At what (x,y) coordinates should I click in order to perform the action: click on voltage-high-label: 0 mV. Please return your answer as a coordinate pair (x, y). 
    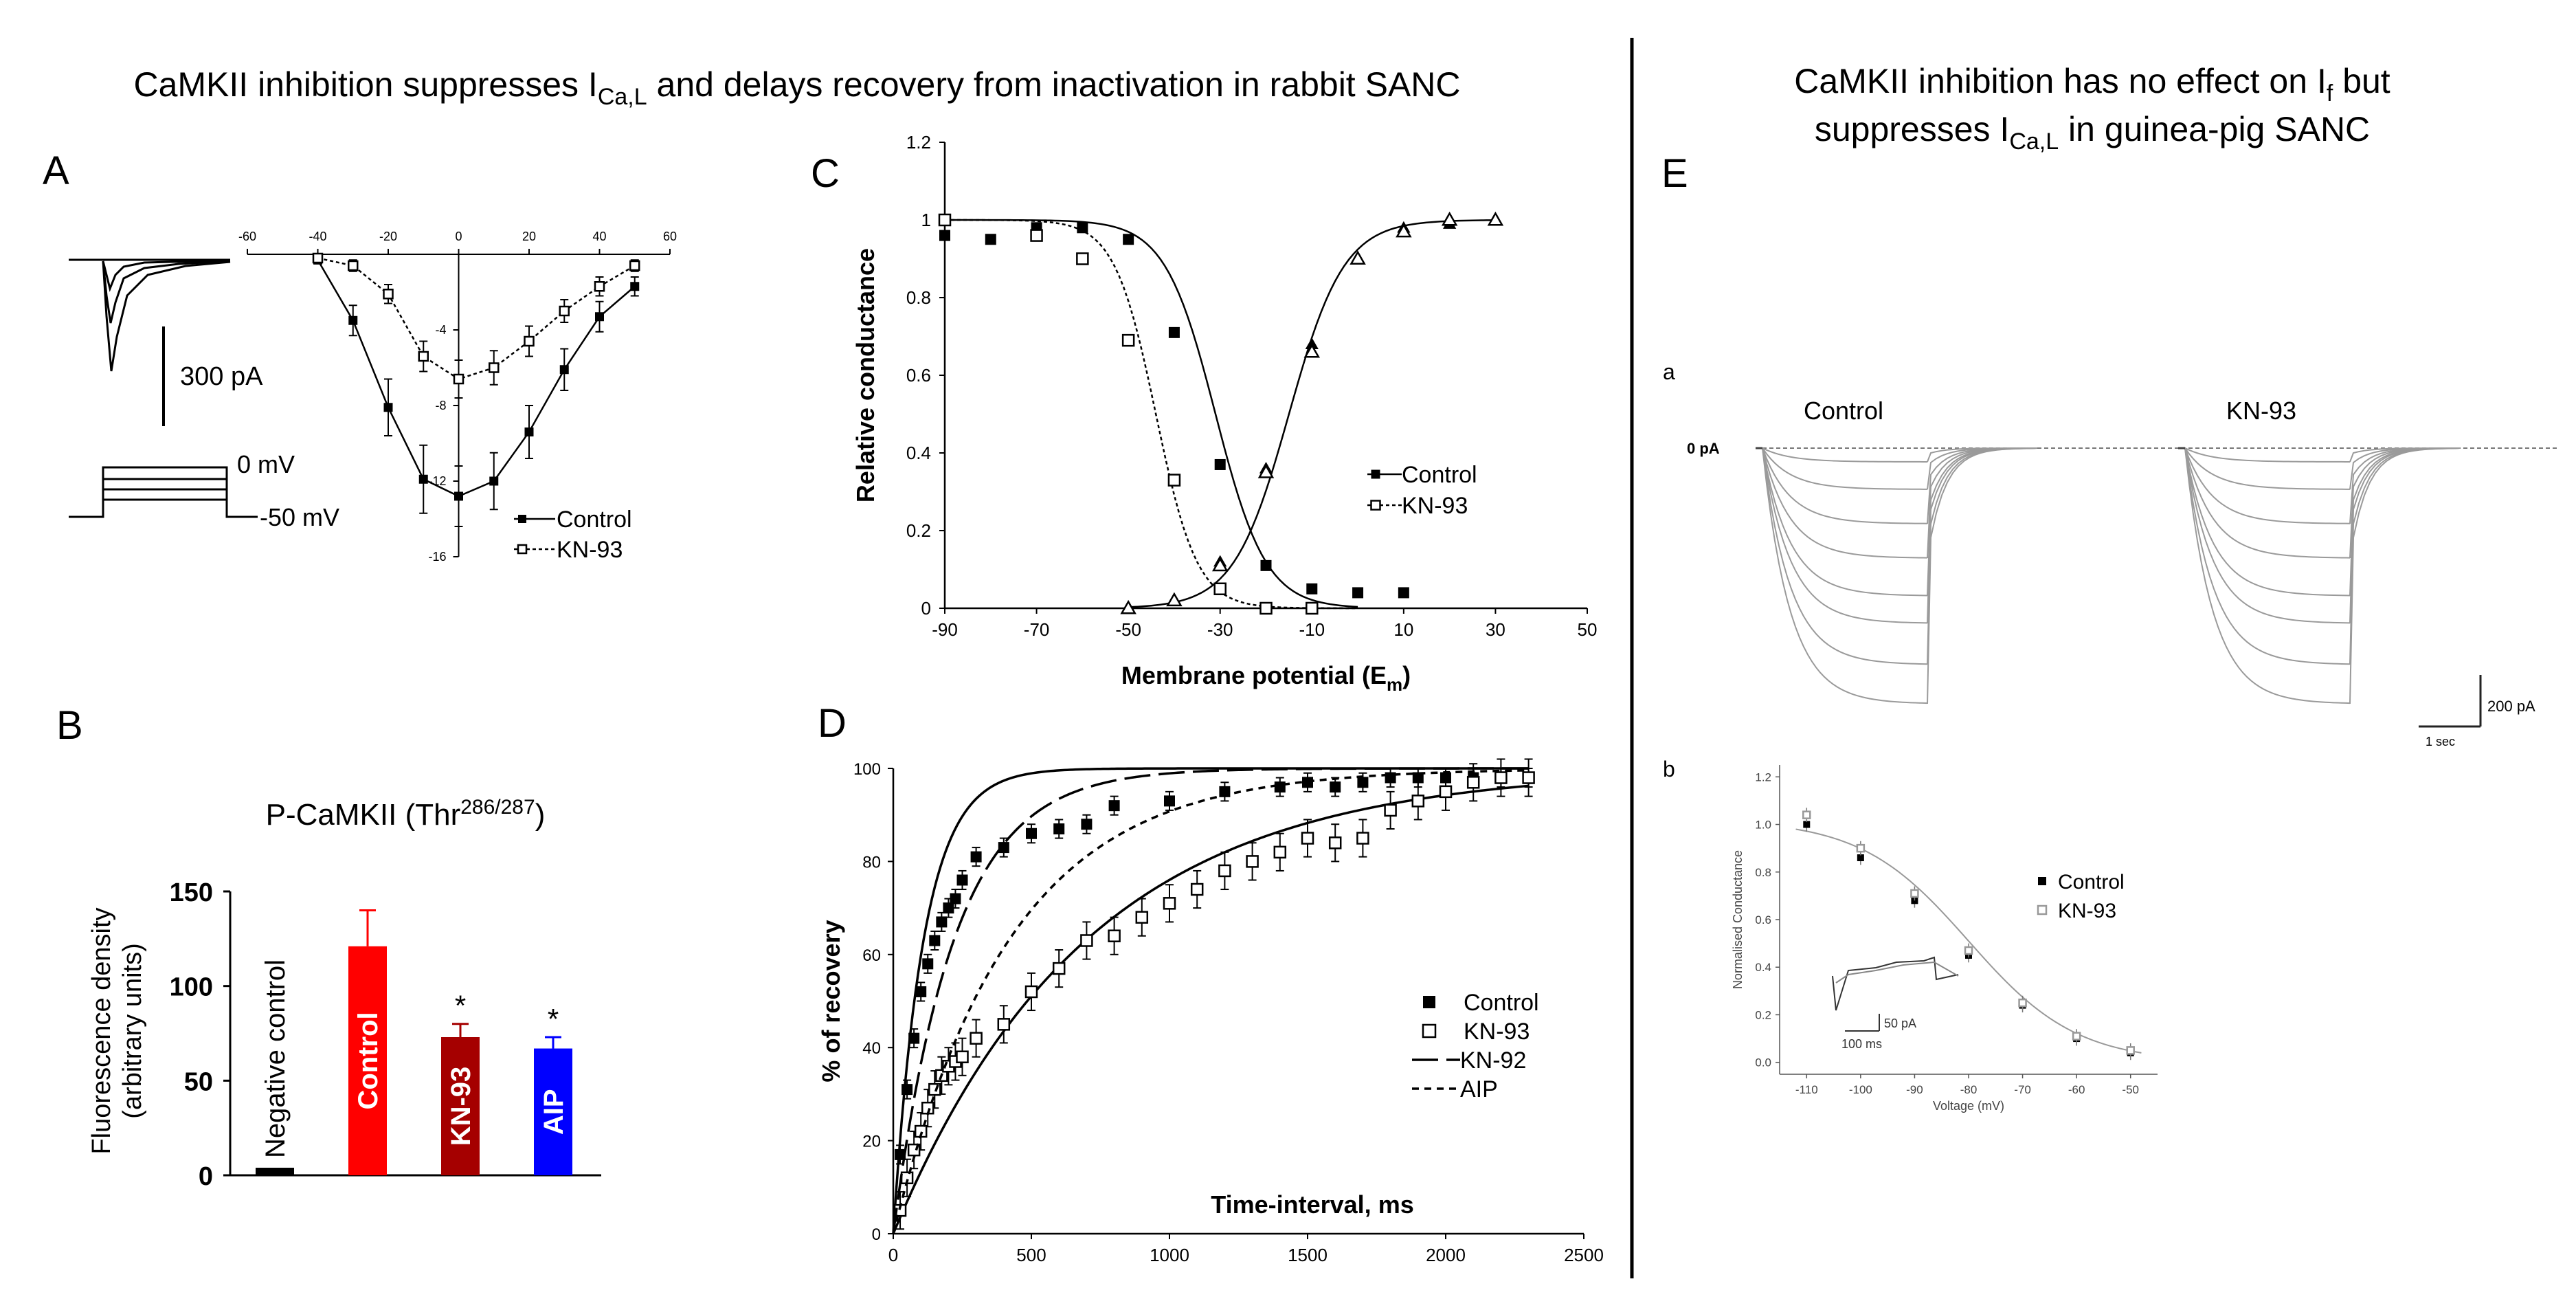
    Looking at the image, I should click on (266, 464).